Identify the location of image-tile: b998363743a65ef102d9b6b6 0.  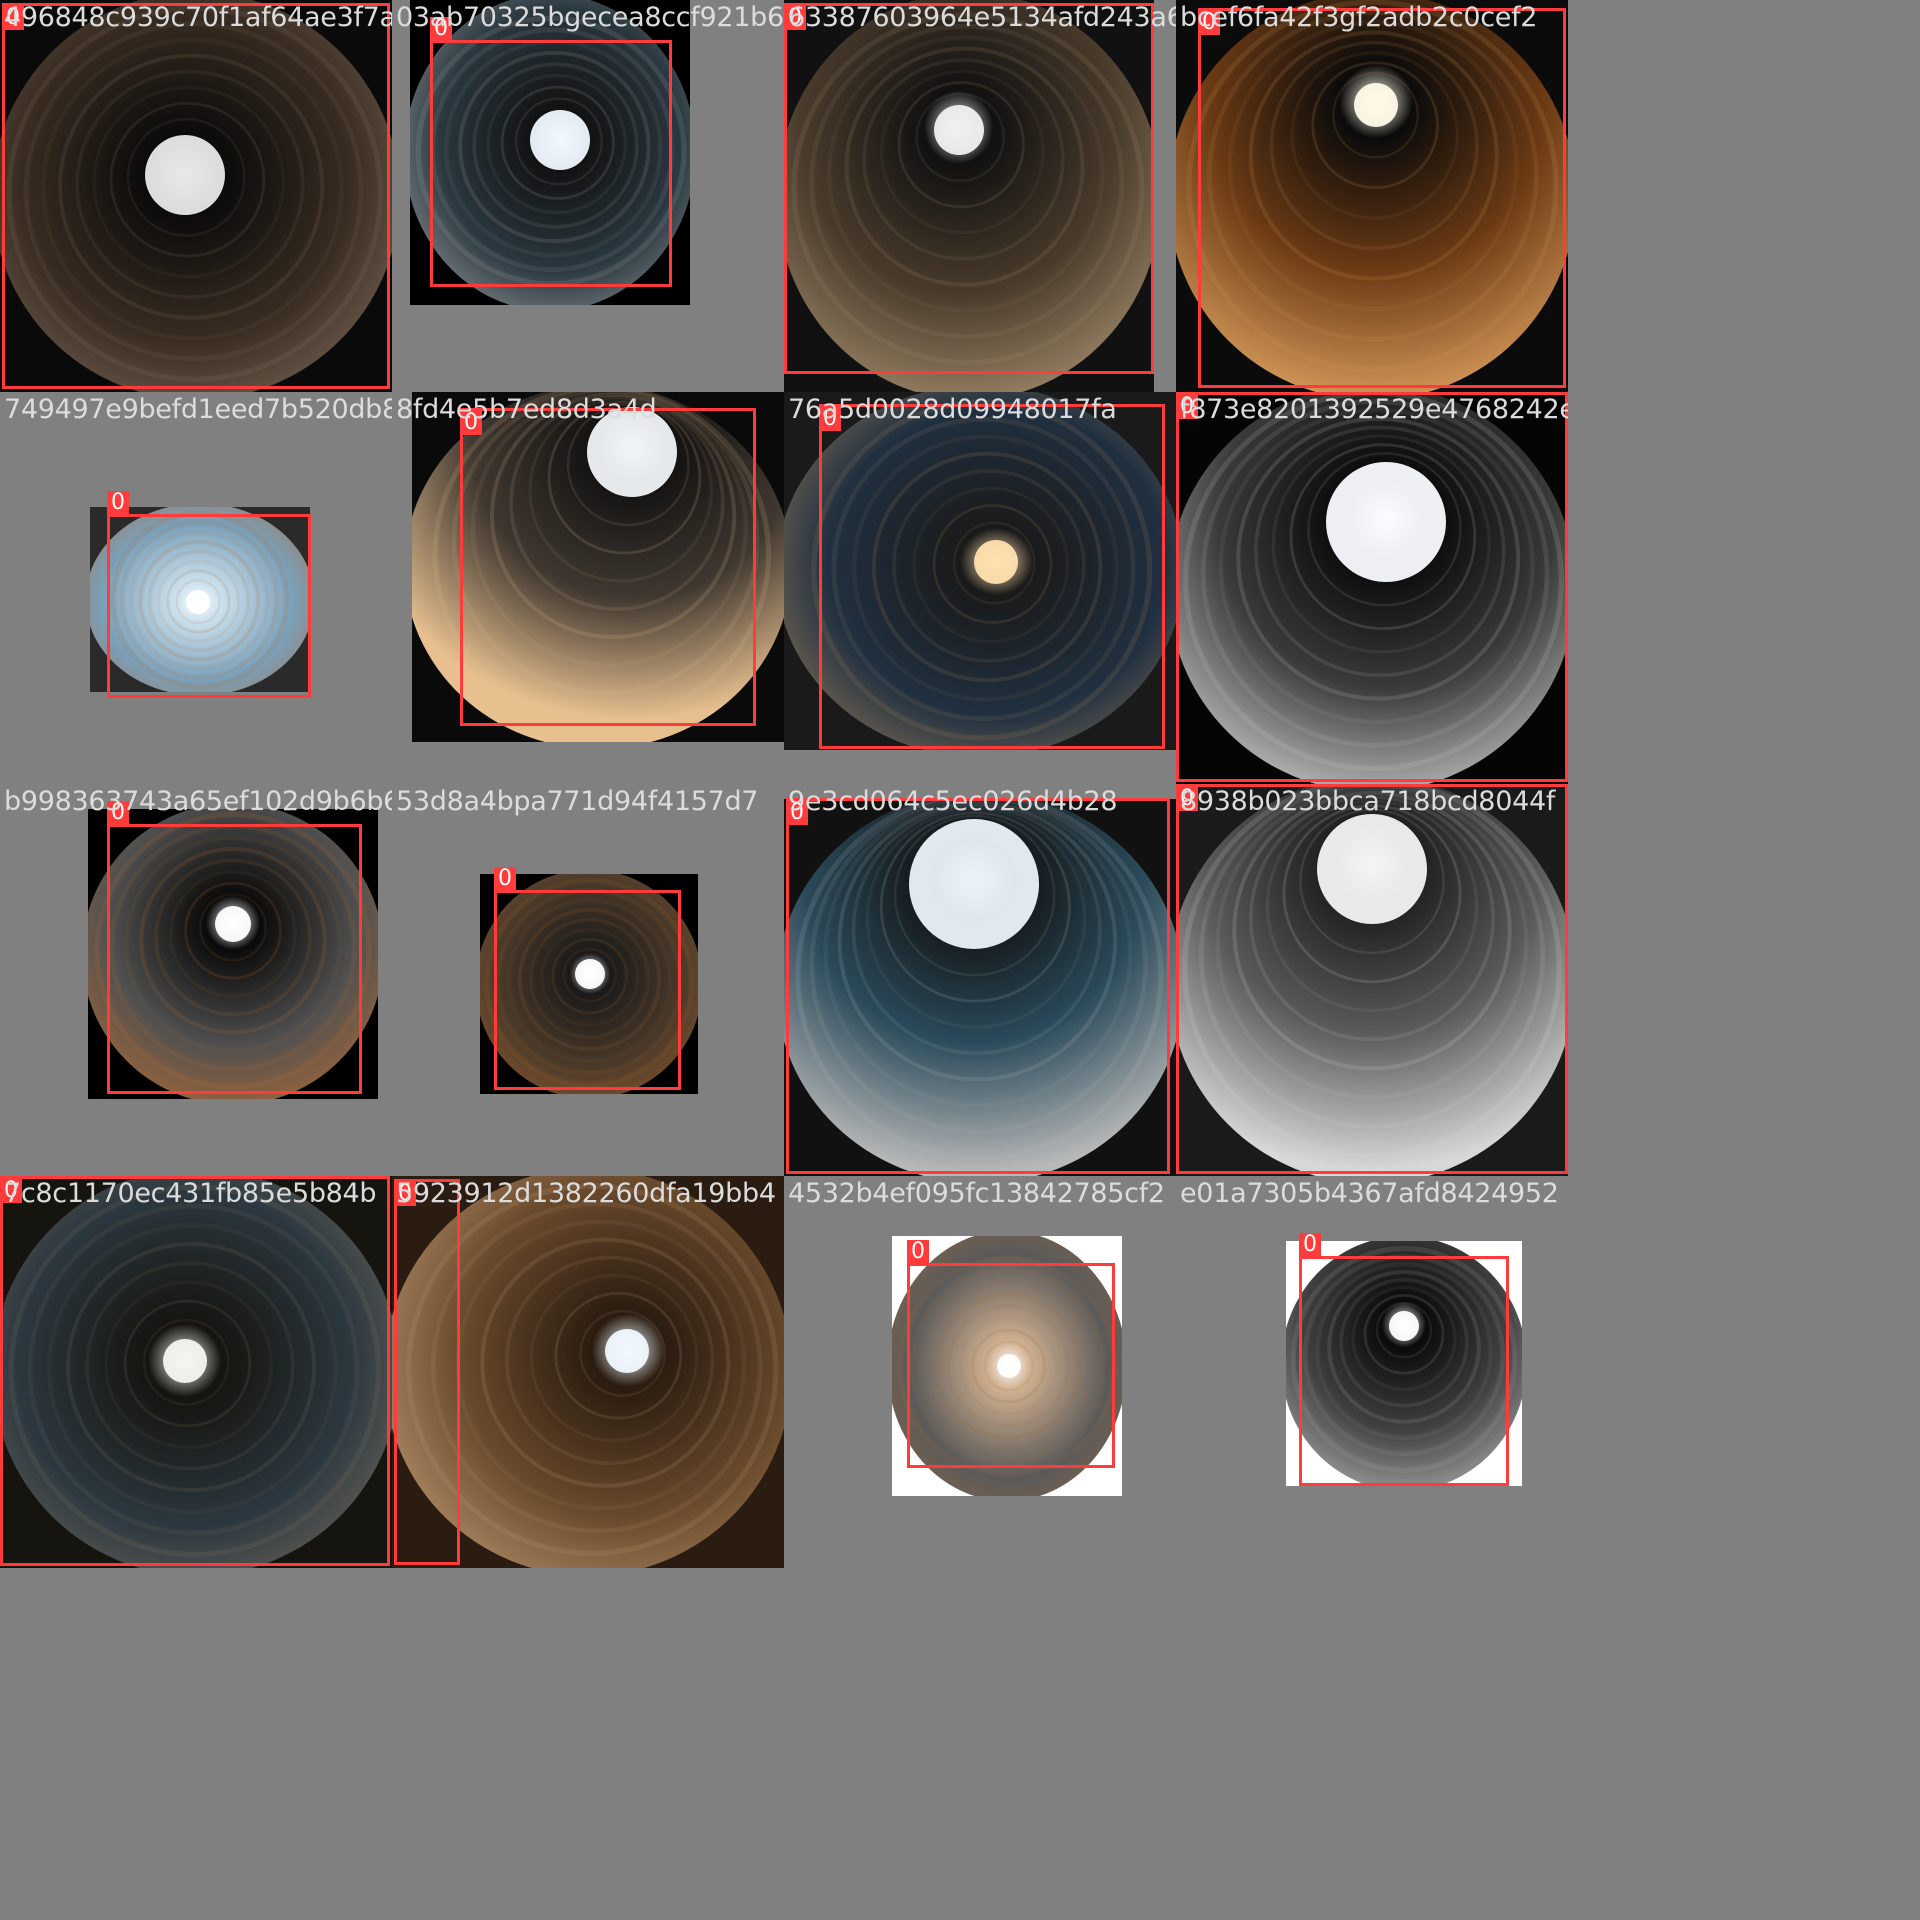
(196, 980).